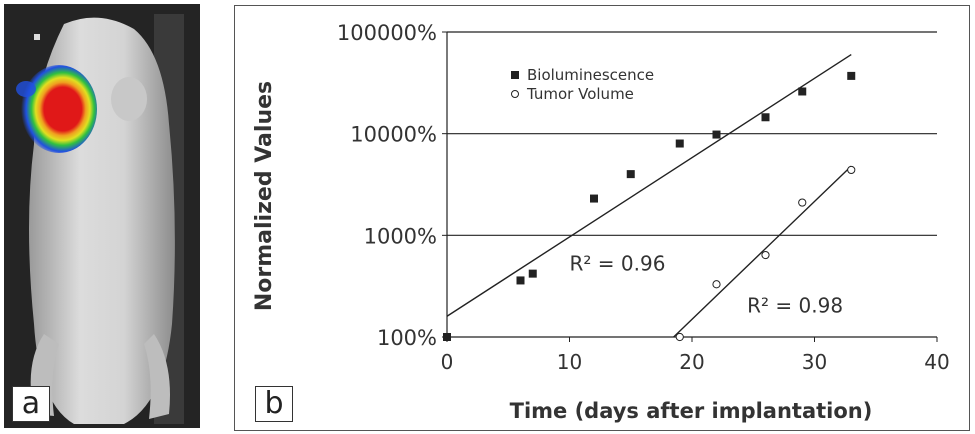 The height and width of the screenshot is (434, 975). What do you see at coordinates (447, 362) in the screenshot?
I see `x-tick-label: 0` at bounding box center [447, 362].